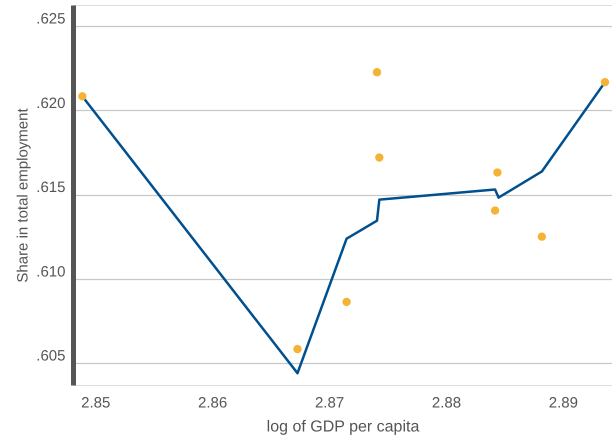  I want to click on x-tick-label: 2.85, so click(95, 403).